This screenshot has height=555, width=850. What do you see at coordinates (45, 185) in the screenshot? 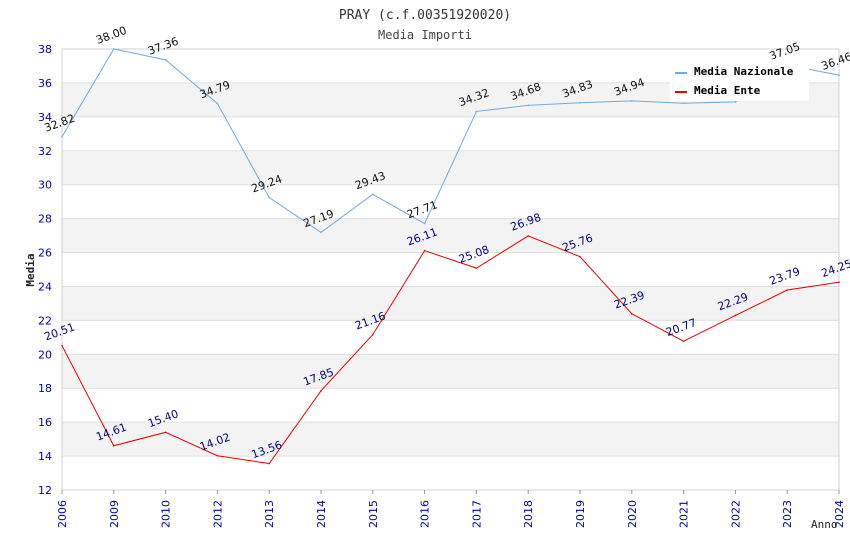
I see `y-tick-label: 30` at bounding box center [45, 185].